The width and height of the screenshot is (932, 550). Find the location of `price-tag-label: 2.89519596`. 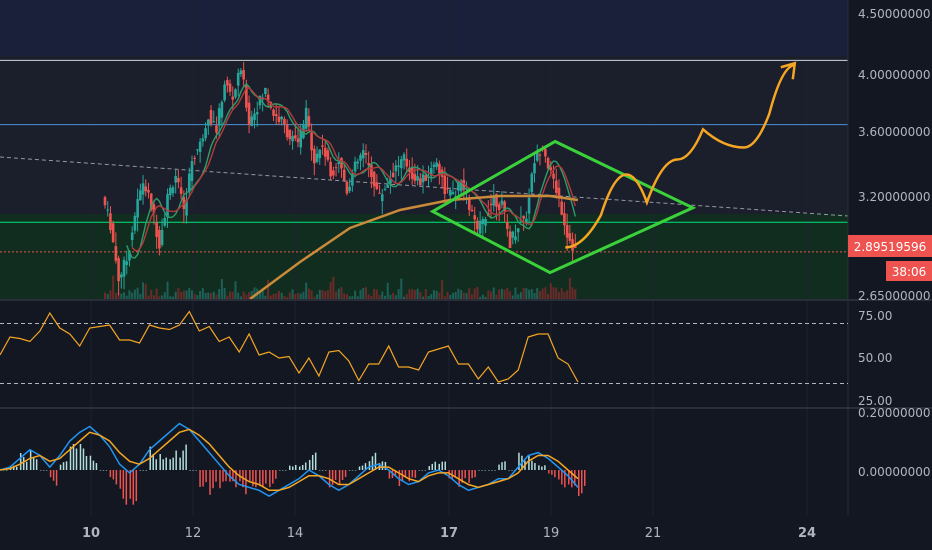

price-tag-label: 2.89519596 is located at coordinates (890, 247).